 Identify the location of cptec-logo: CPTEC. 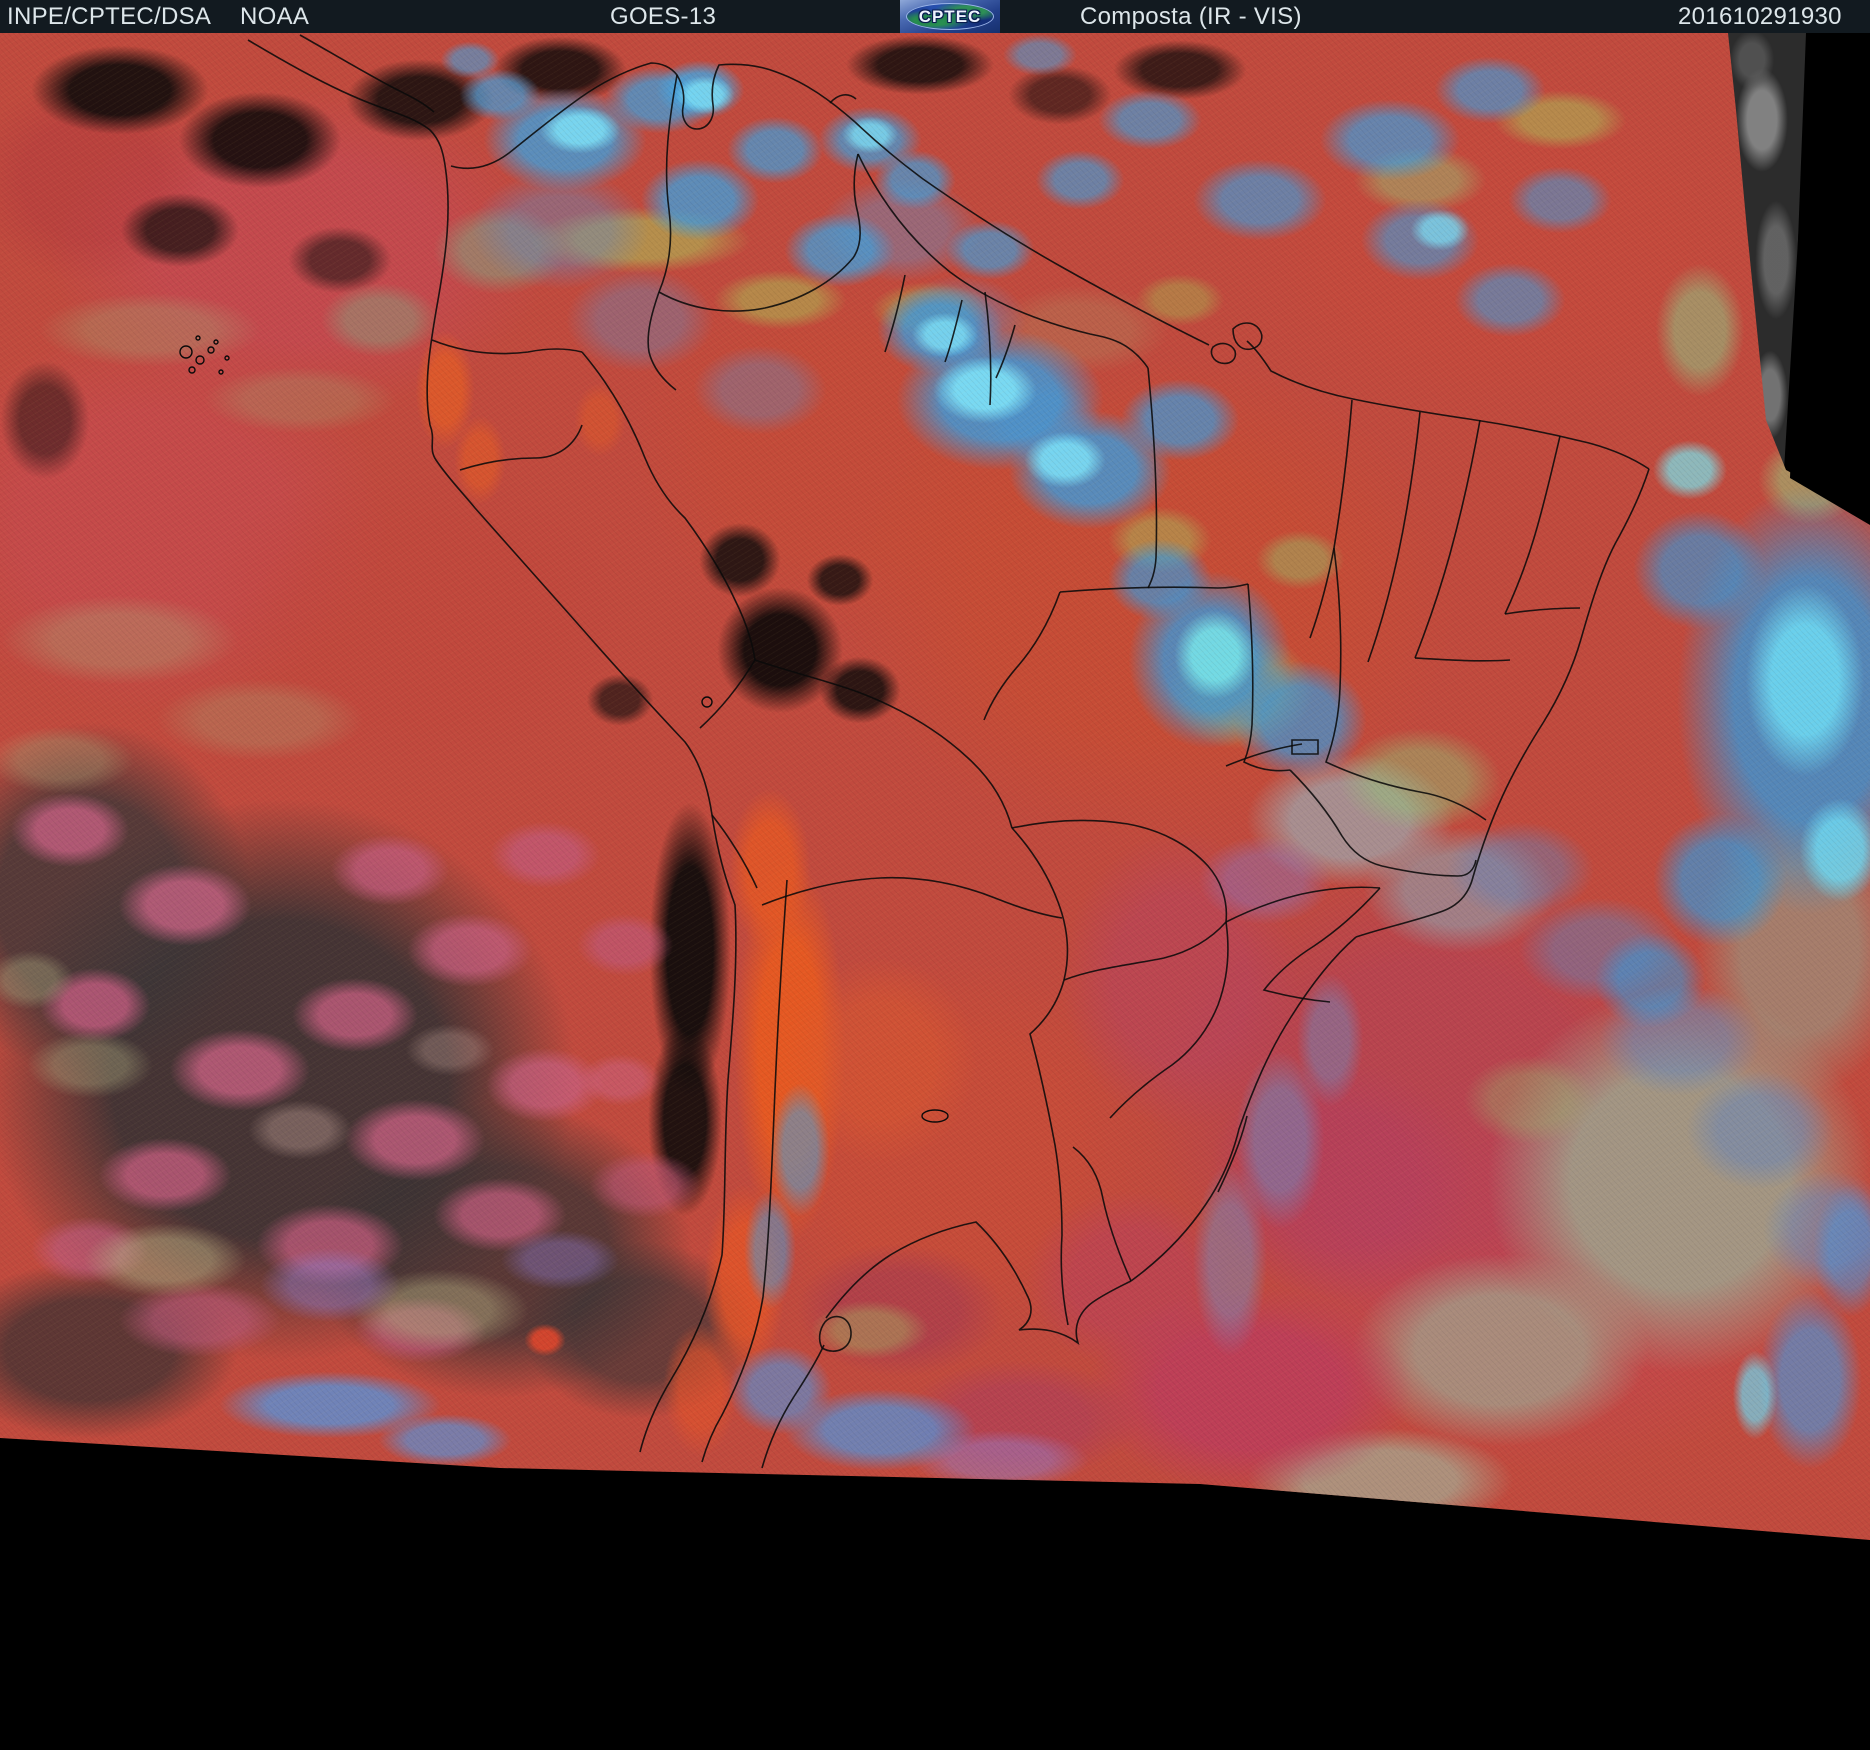
(950, 16).